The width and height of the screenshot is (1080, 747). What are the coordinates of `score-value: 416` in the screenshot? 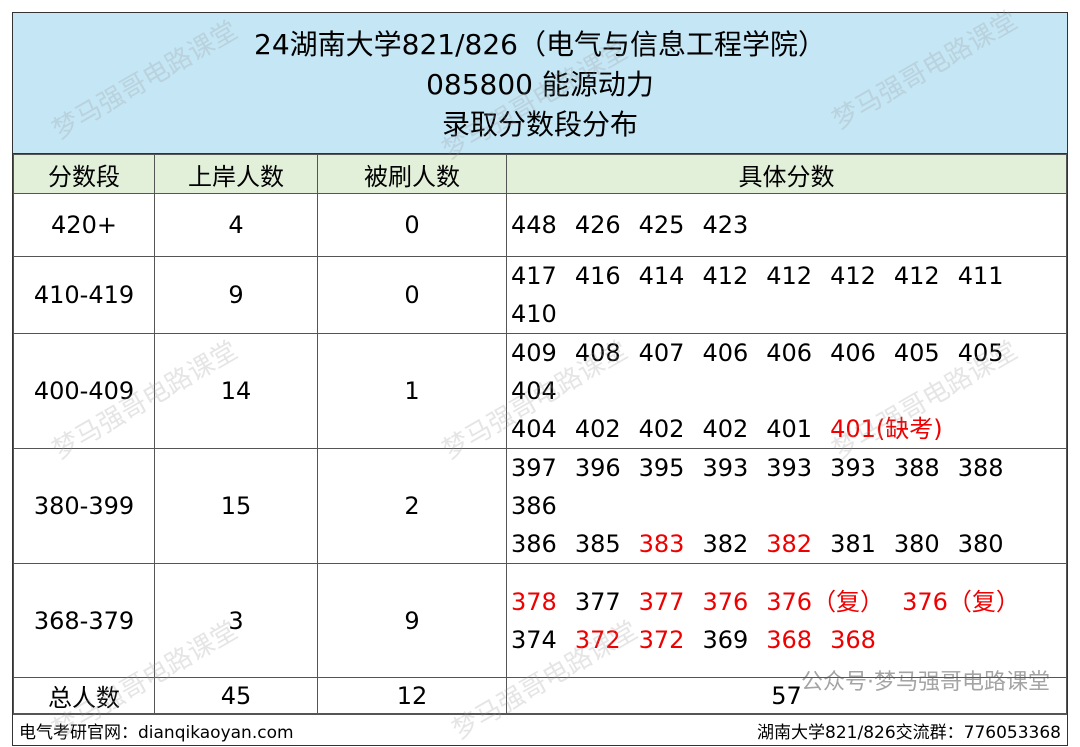 It's located at (597, 276).